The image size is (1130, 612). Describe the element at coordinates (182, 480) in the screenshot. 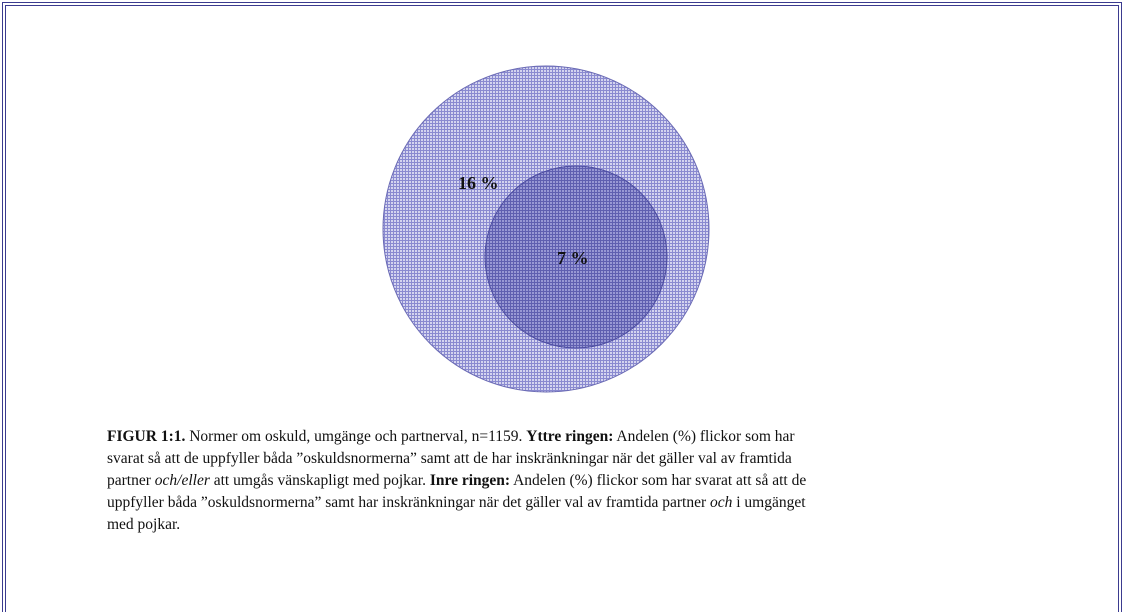

I see `caption-run: och/eller` at that location.